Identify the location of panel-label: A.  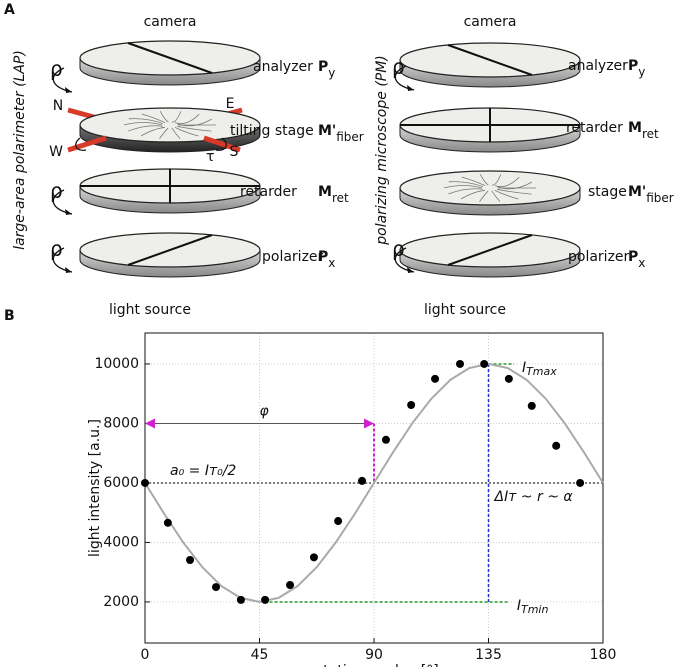
(9, 10).